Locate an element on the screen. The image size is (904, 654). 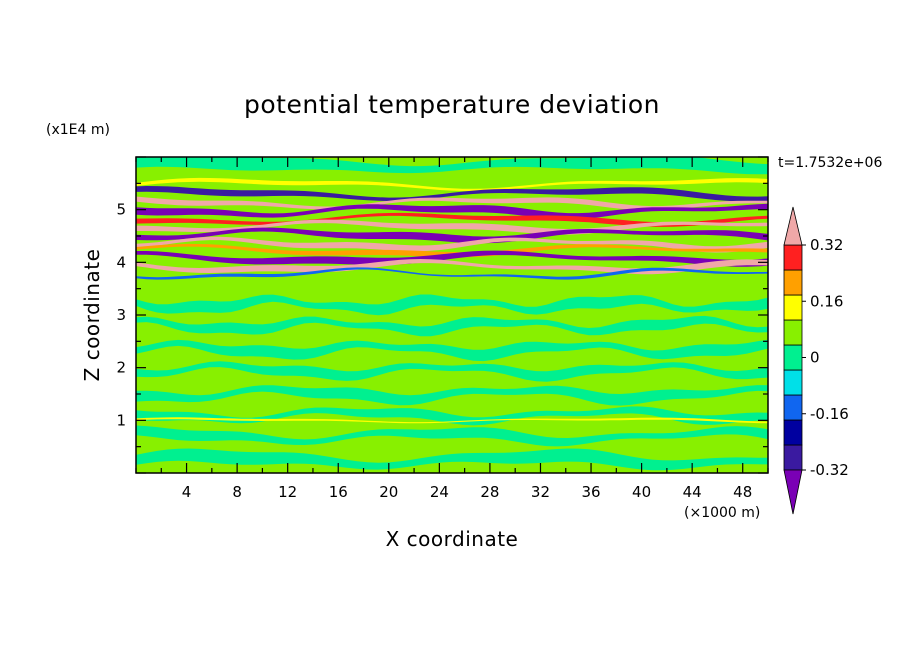
colorbar: 0.32 0.16 0 -0.16 -0.32 is located at coordinates (816, 360).